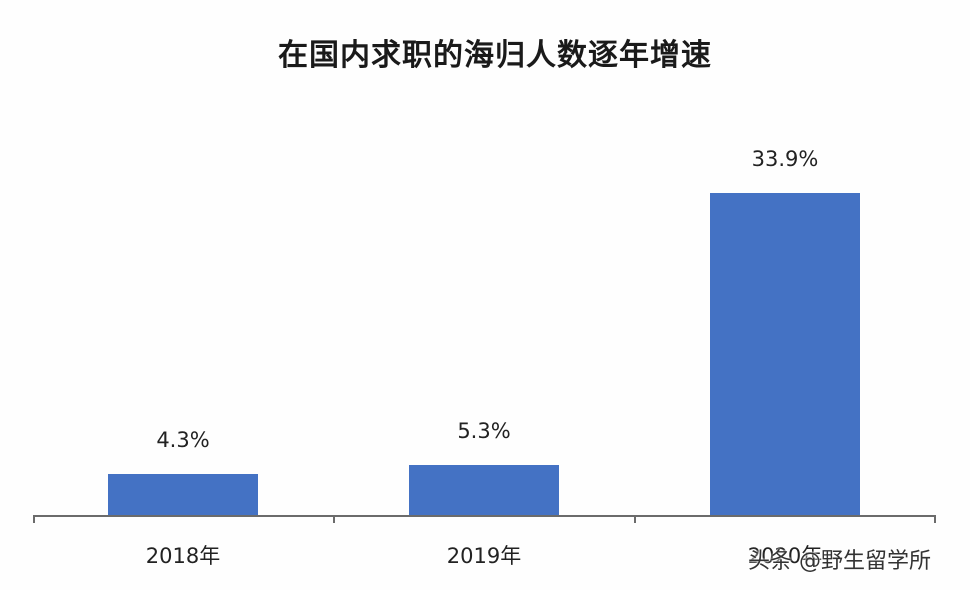 The height and width of the screenshot is (590, 970). Describe the element at coordinates (785, 354) in the screenshot. I see `bar-2020` at that location.